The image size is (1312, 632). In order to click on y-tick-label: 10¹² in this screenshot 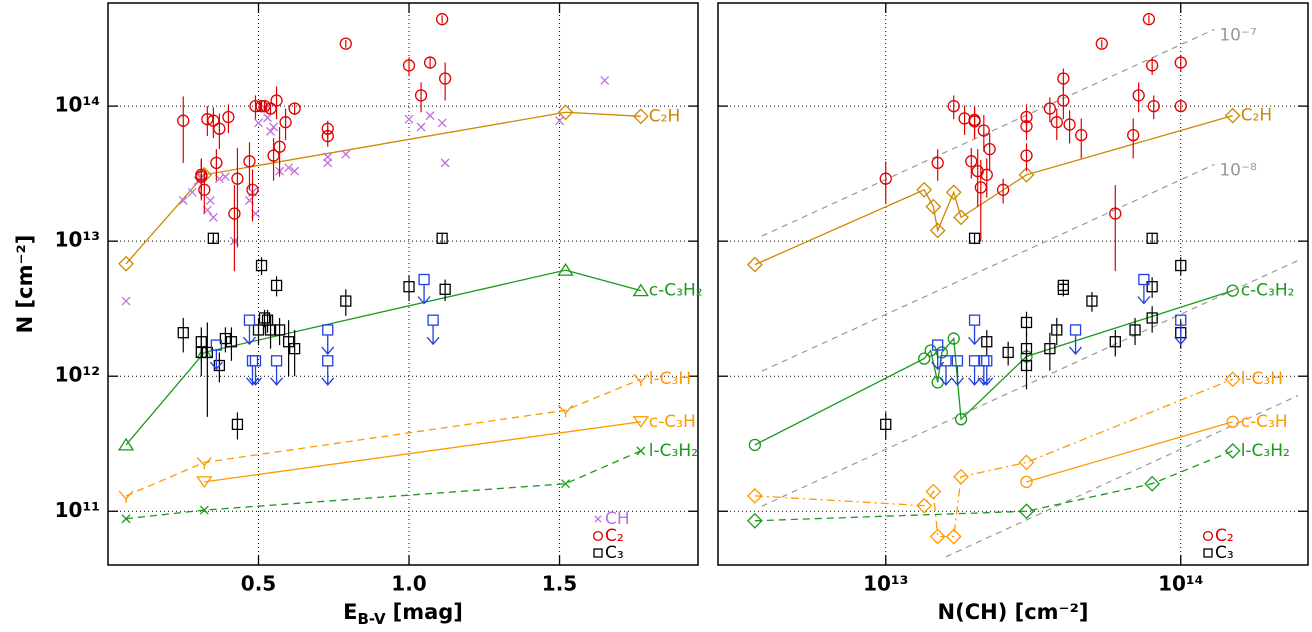, I will do `click(77, 375)`.